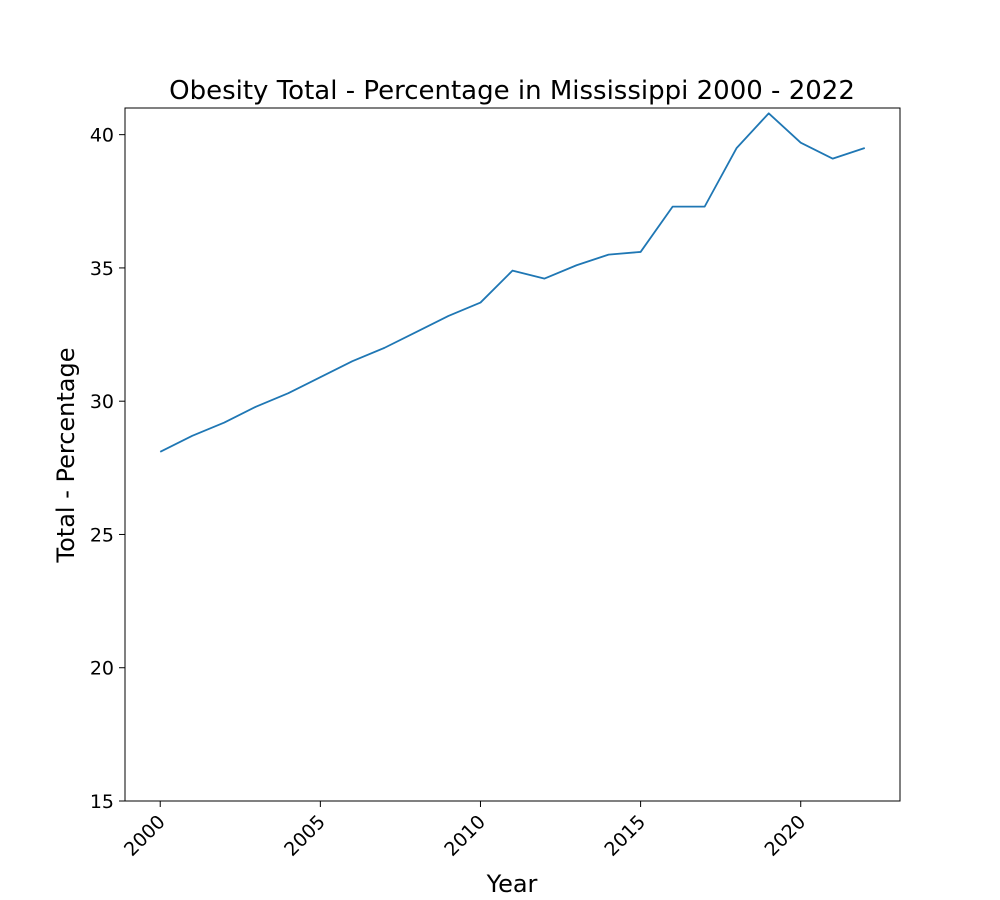 This screenshot has height=900, width=1000. What do you see at coordinates (102, 136) in the screenshot?
I see `y-tick-label: 40` at bounding box center [102, 136].